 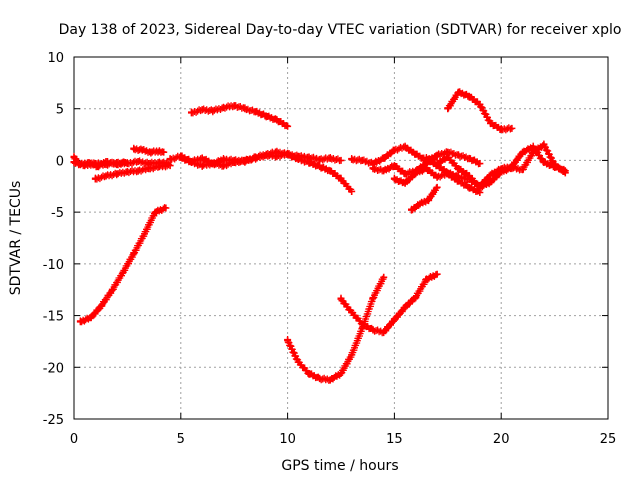 What do you see at coordinates (57, 213) in the screenshot?
I see `y-tick-label: -5` at bounding box center [57, 213].